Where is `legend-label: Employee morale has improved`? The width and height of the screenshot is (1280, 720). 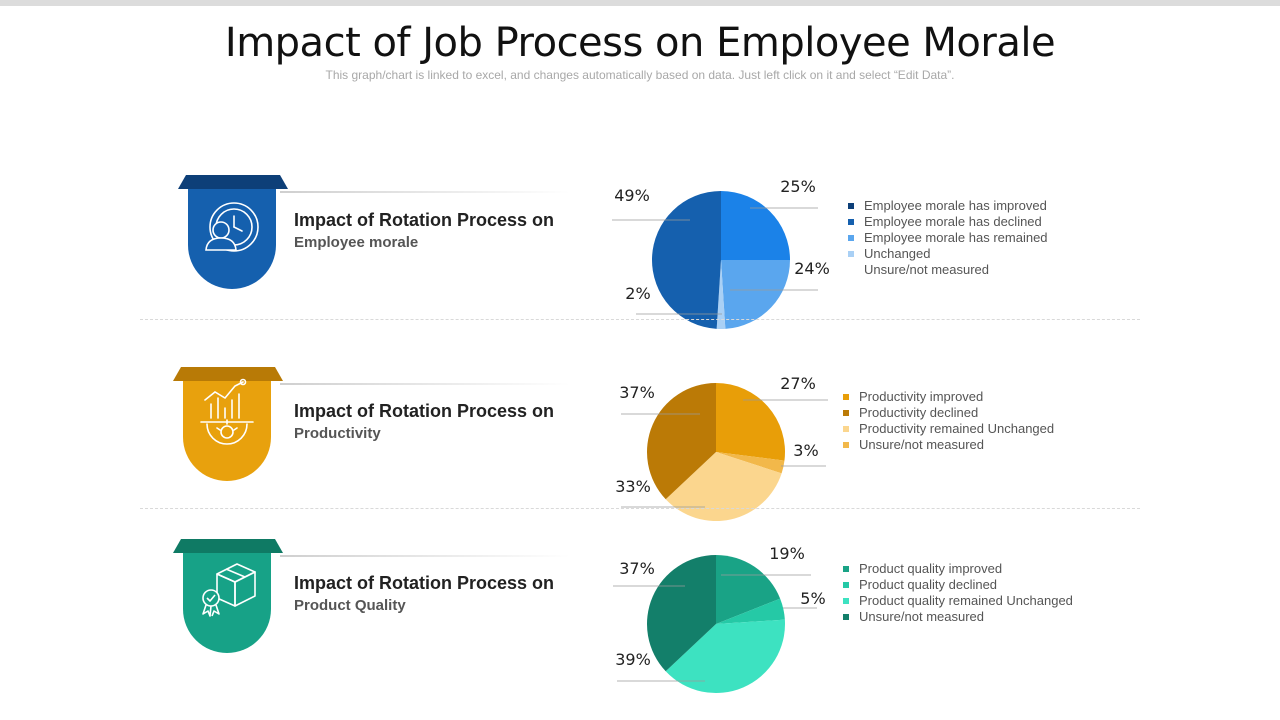
legend-label: Employee morale has improved is located at coordinates (955, 205).